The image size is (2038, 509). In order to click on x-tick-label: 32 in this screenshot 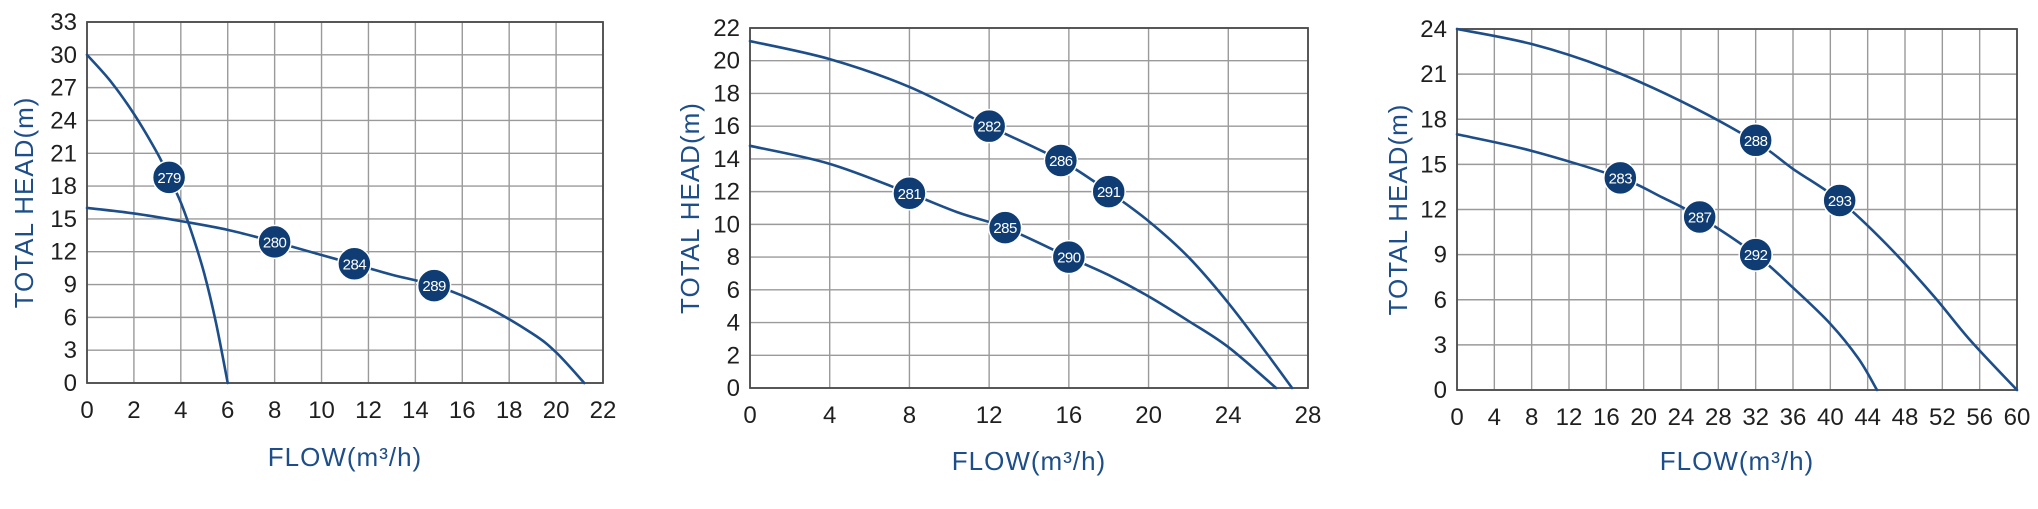, I will do `click(1755, 417)`.